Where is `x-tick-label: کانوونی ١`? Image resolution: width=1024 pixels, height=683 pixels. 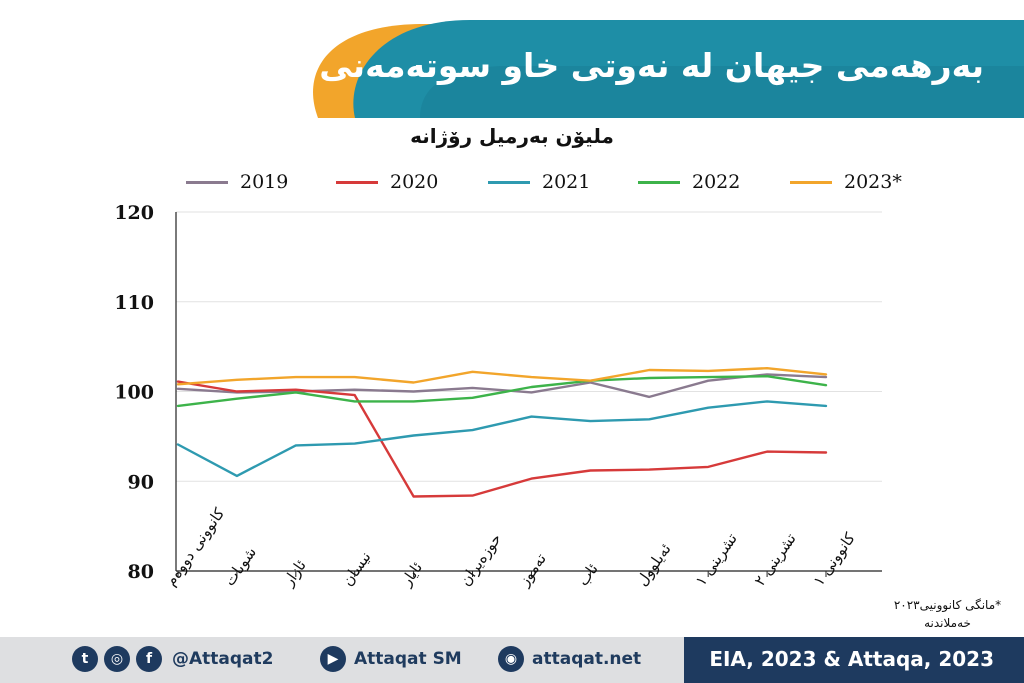 x-tick-label: کانوونی ١ is located at coordinates (835, 559).